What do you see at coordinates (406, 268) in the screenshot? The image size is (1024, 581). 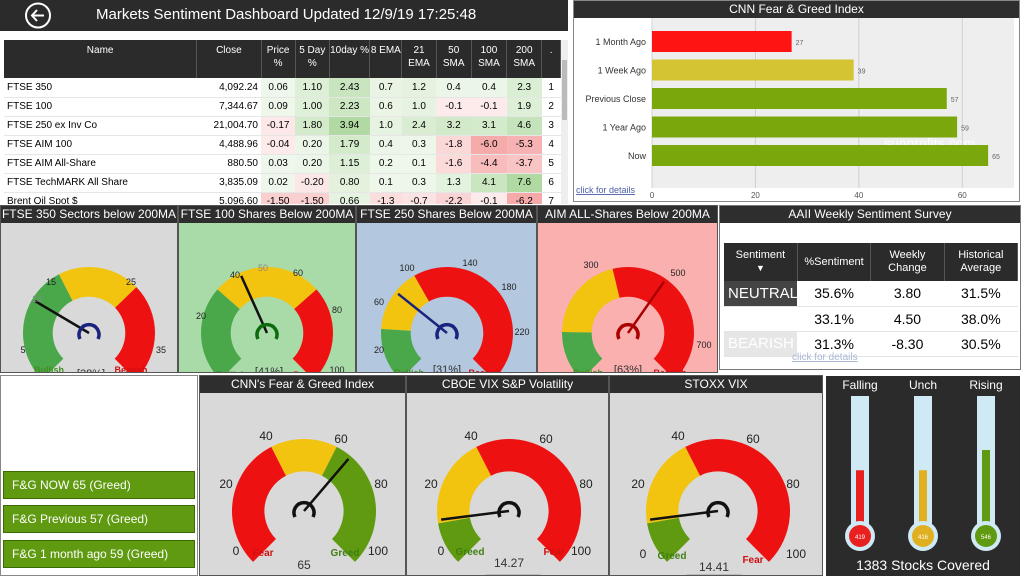 I see `gauge-tick-label: 100` at bounding box center [406, 268].